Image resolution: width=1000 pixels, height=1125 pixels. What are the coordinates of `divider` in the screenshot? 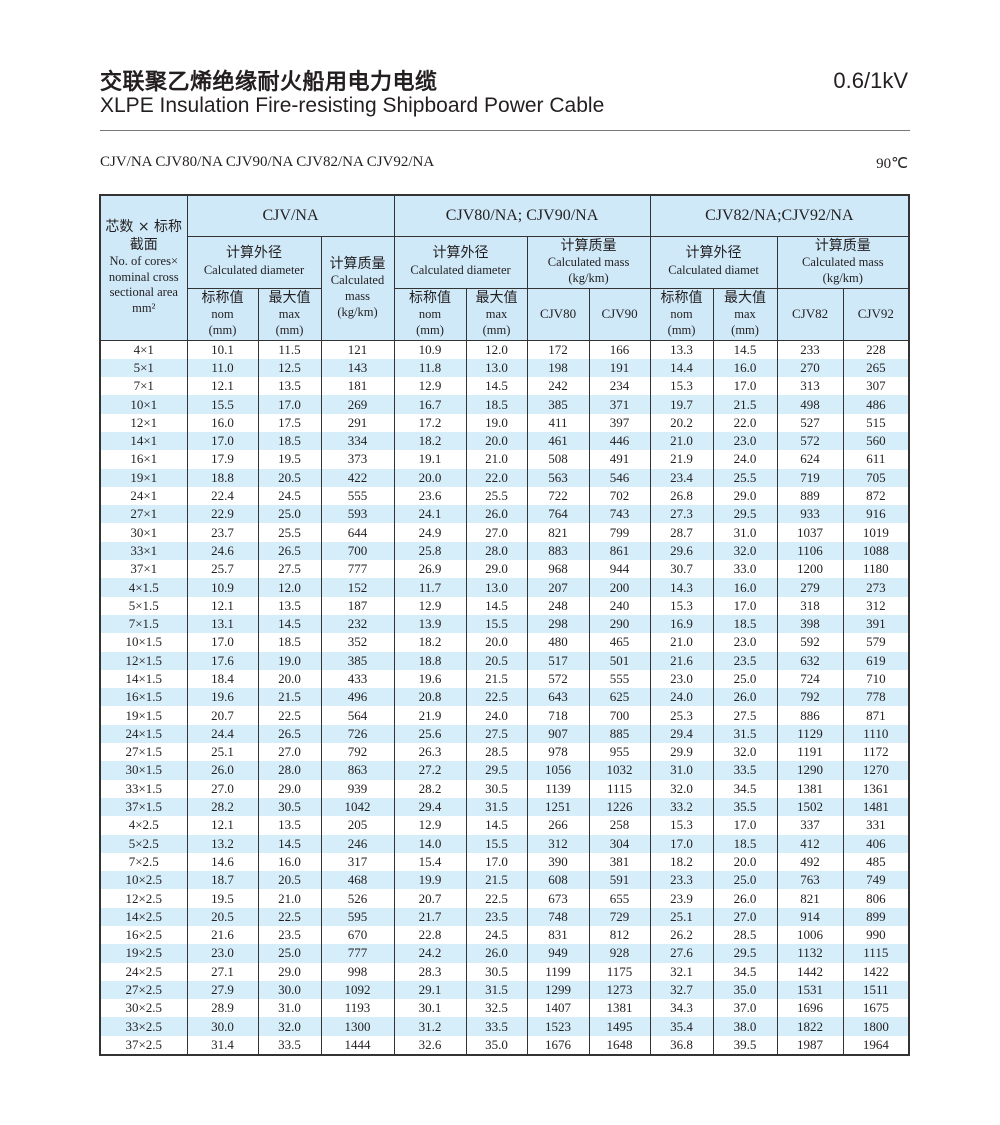 It's located at (505, 130).